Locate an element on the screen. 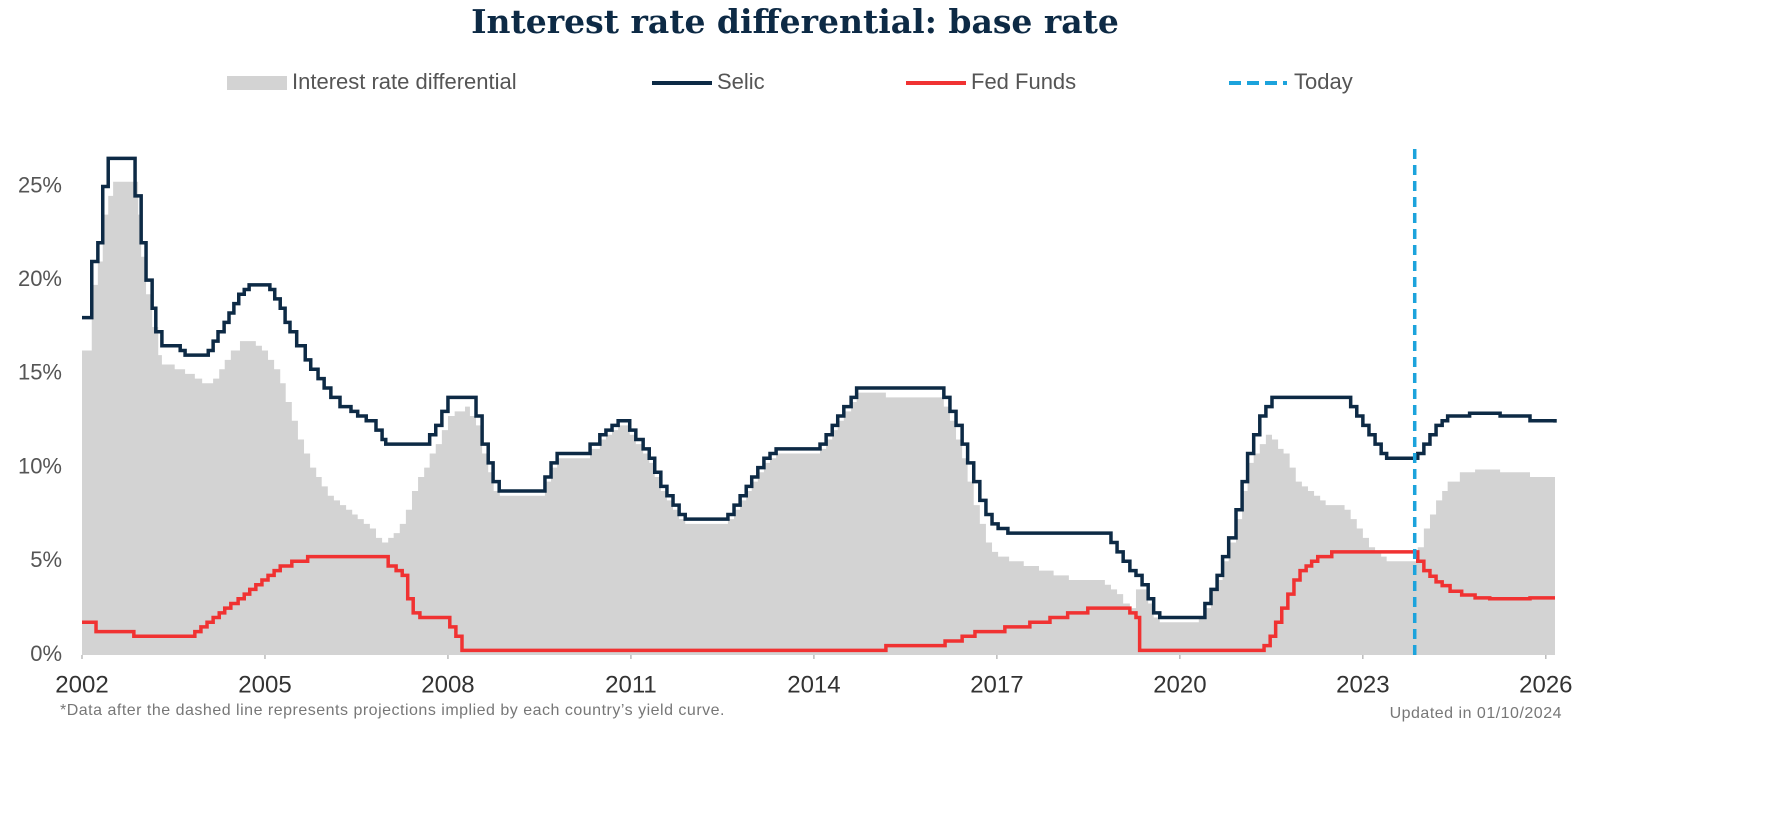 This screenshot has height=819, width=1778. x-tick-label: 2026 is located at coordinates (1545, 684).